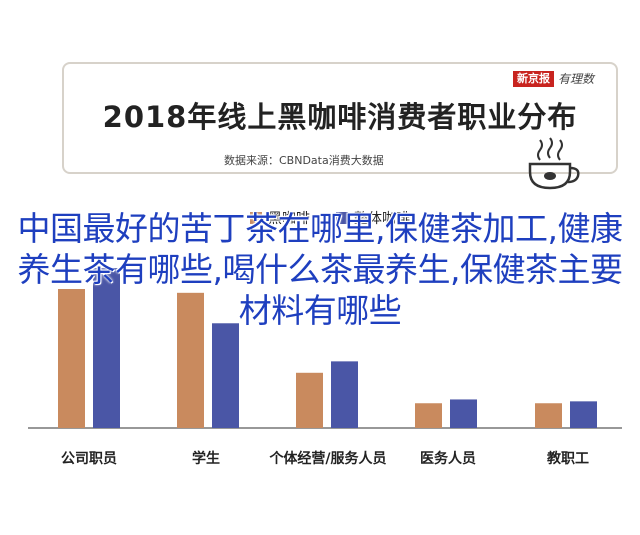 The width and height of the screenshot is (640, 535). What do you see at coordinates (328, 459) in the screenshot?
I see `x-tick-label: 个体经营/服务人员` at bounding box center [328, 459].